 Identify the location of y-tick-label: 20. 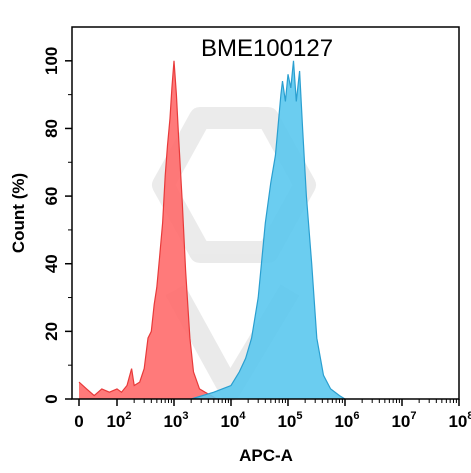
(51, 331).